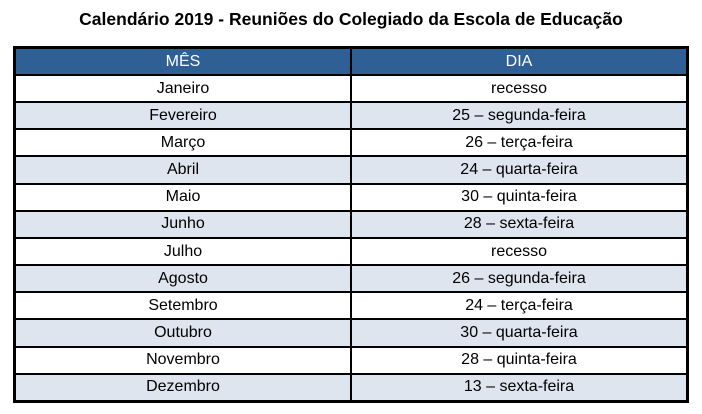 This screenshot has width=702, height=414. I want to click on table-row: Dezembro 13 – sexta-feira, so click(351, 387).